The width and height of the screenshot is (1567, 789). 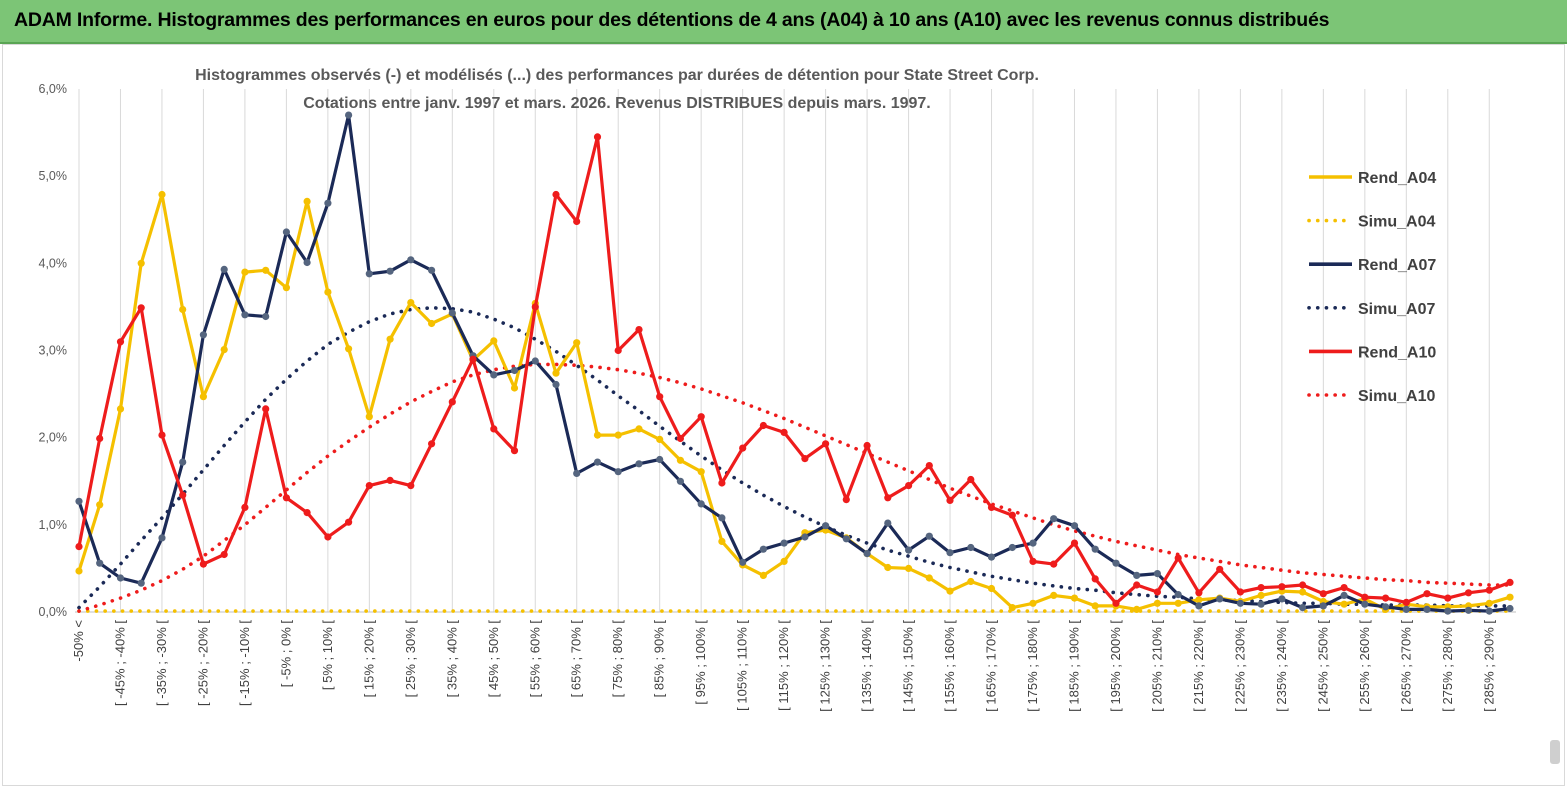 I want to click on x-tick-label: [ 185% ; 190% [, so click(x=1073, y=666).